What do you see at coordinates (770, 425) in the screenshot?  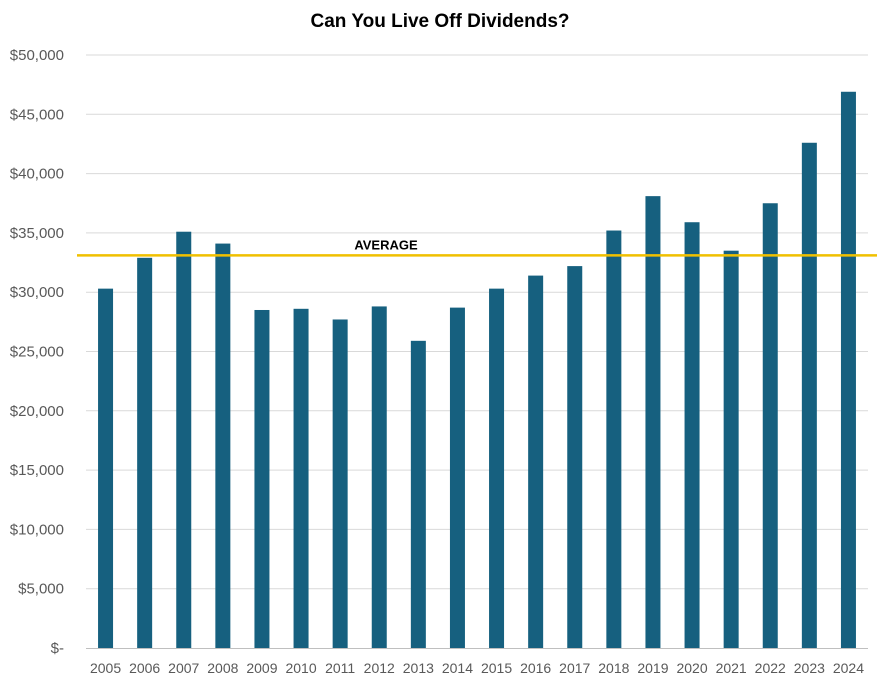 I see `bar-2022` at bounding box center [770, 425].